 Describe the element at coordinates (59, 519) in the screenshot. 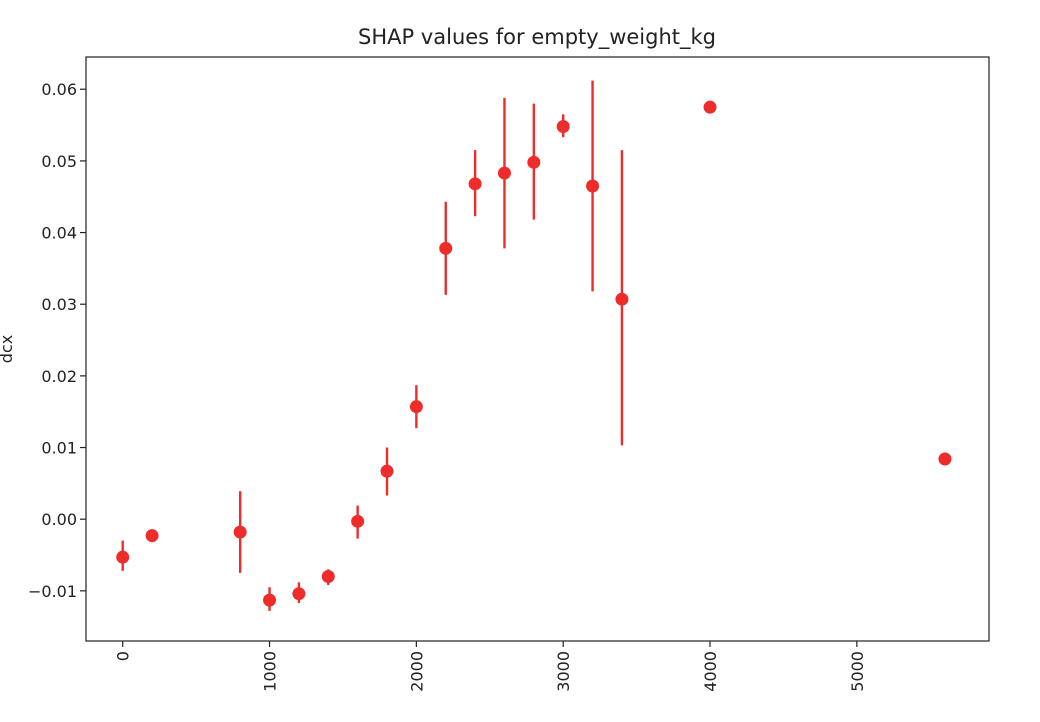

I see `y-tick-label: 0.00` at that location.